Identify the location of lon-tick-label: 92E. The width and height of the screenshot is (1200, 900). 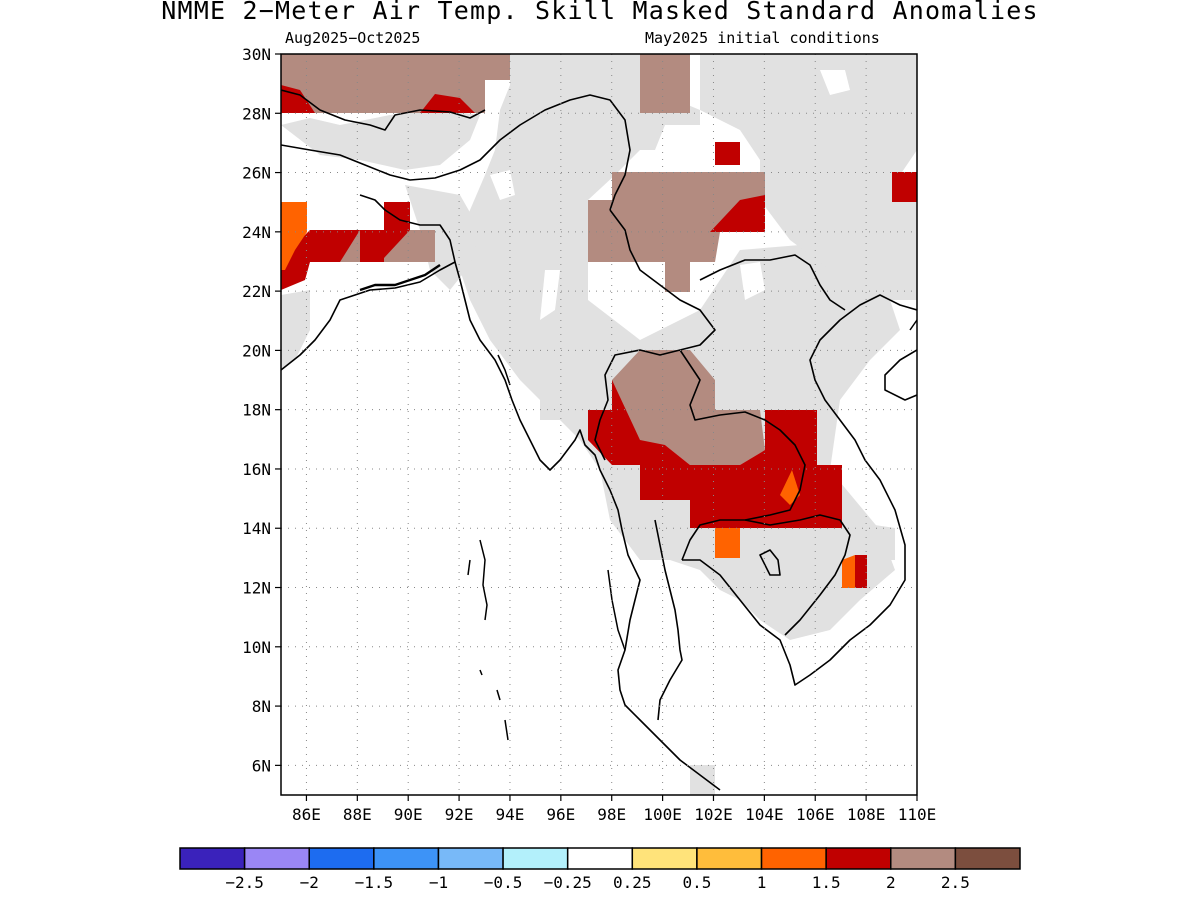
(459, 814).